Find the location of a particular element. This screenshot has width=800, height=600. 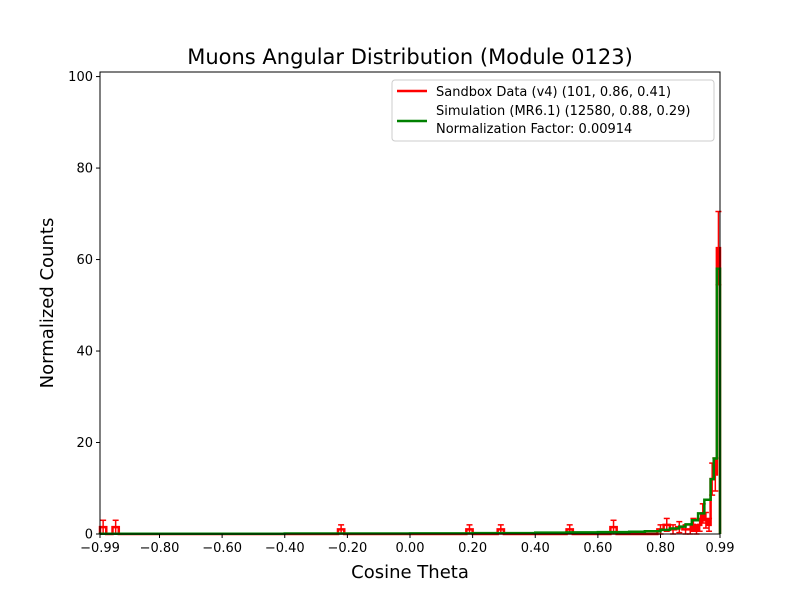

x-tick-label: 0.40 is located at coordinates (535, 548).